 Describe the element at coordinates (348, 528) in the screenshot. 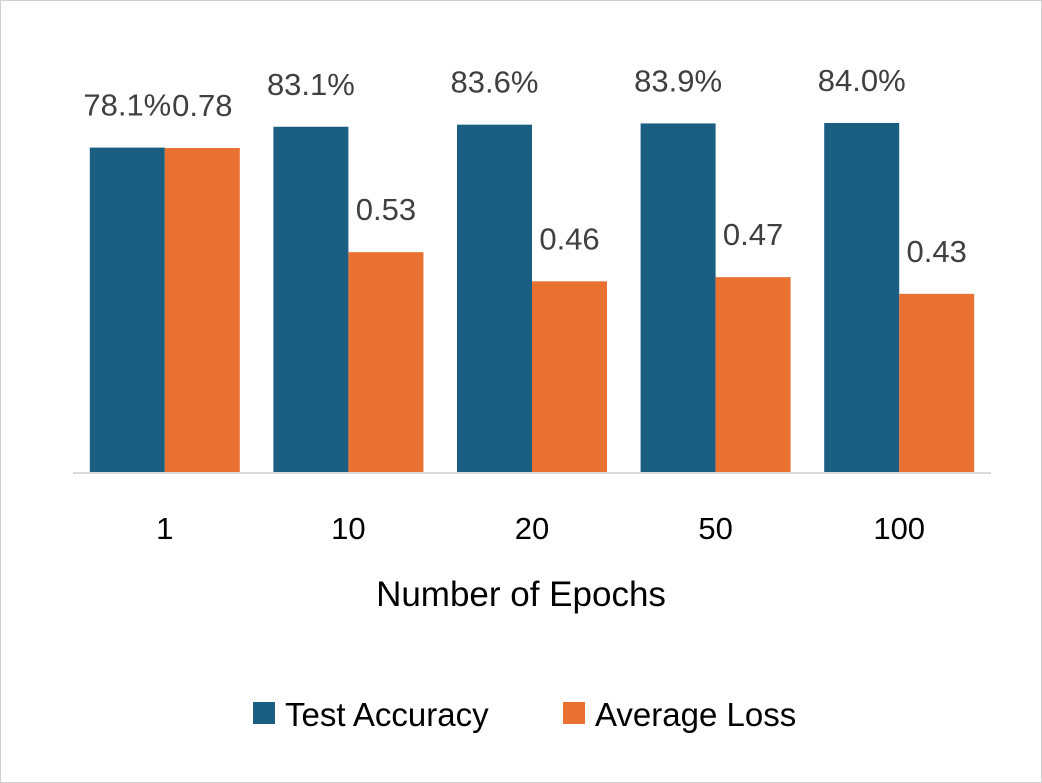

I see `x-tick-label-10: 10` at that location.